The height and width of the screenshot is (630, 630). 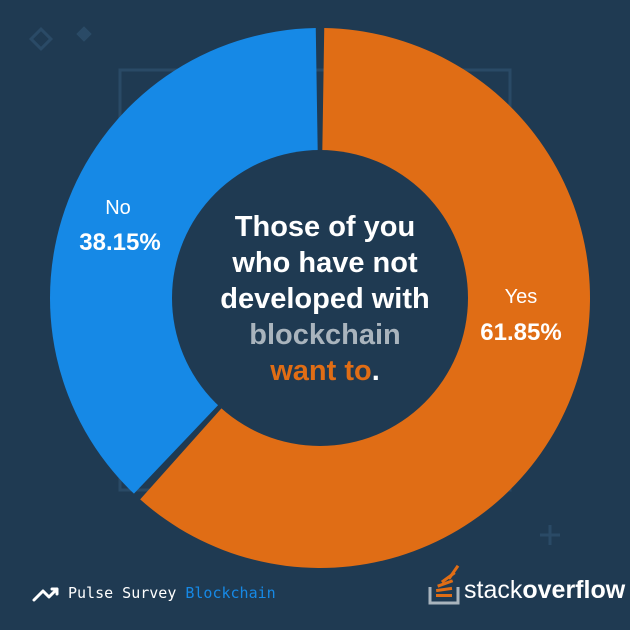 What do you see at coordinates (573, 590) in the screenshot?
I see `brand-part2: overflow` at bounding box center [573, 590].